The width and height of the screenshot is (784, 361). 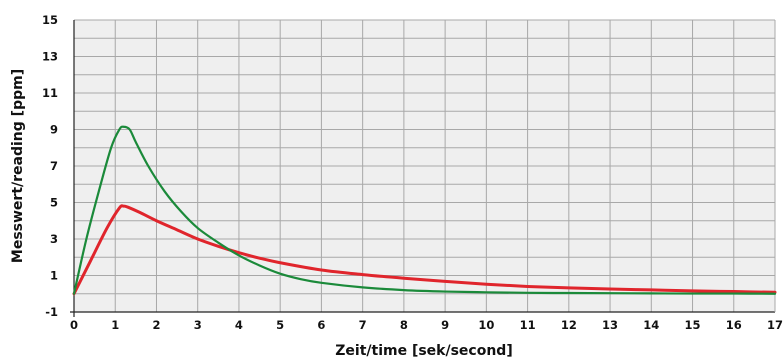 I want to click on x-tick-label: 7, so click(x=363, y=325).